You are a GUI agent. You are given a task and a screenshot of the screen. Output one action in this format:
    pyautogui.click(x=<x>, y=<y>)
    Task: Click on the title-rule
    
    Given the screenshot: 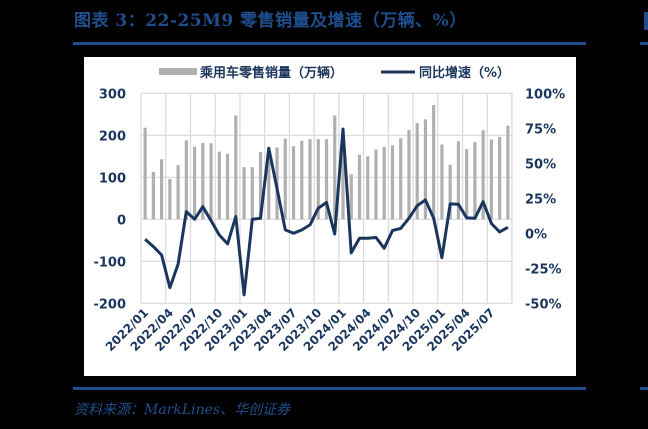 What is the action you would take?
    pyautogui.click(x=329, y=43)
    